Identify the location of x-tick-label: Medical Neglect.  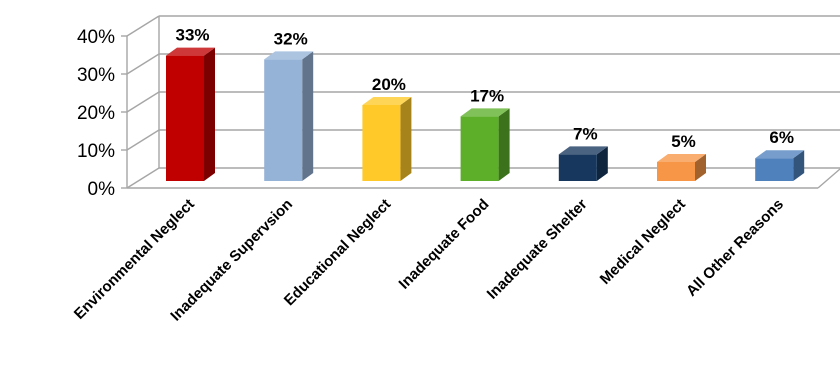
(643, 242).